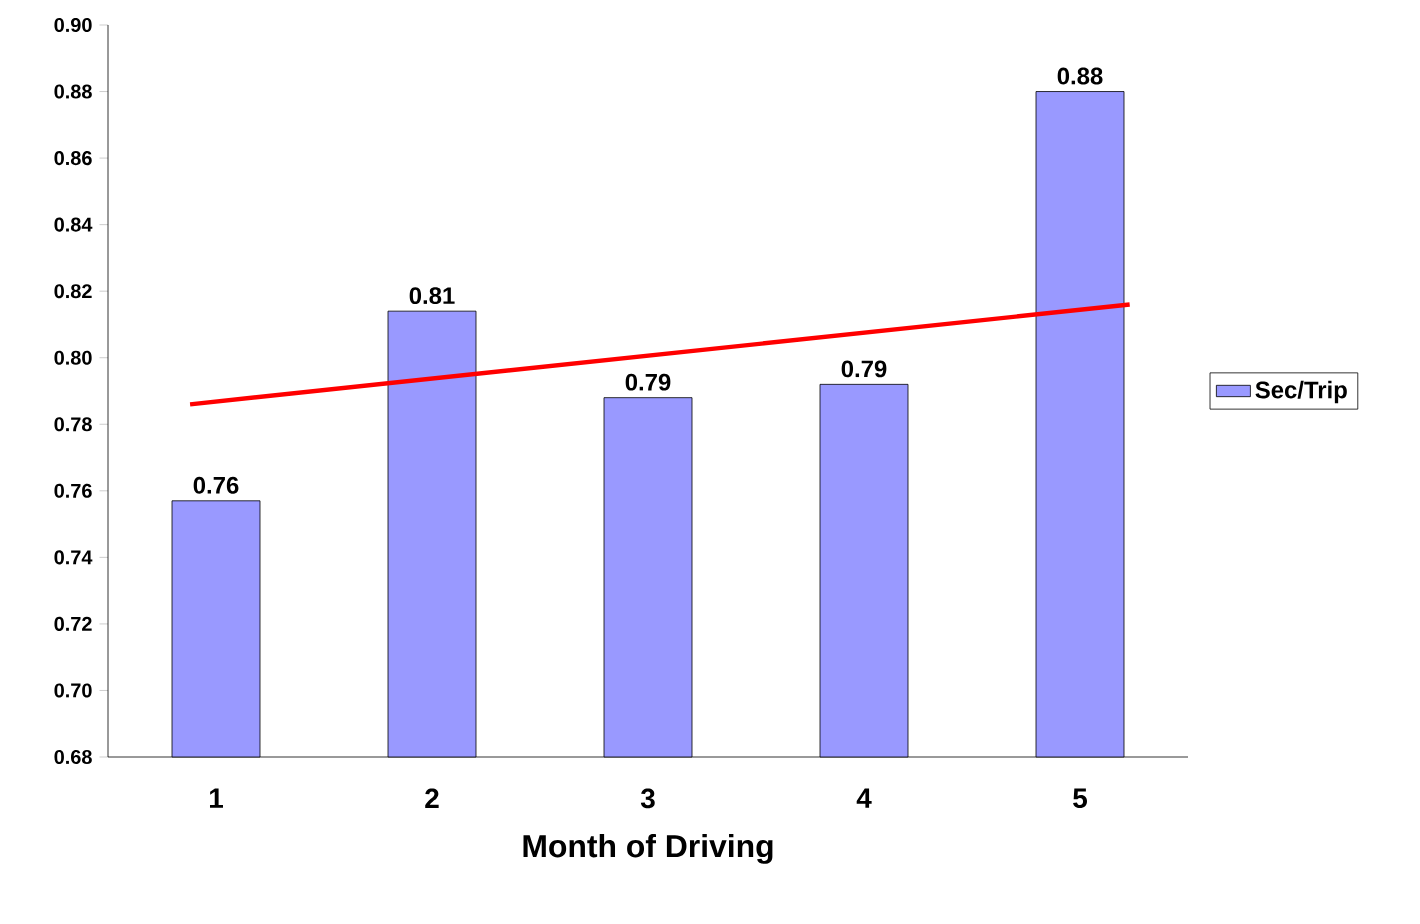  I want to click on data-label: 0.88, so click(1080, 76).